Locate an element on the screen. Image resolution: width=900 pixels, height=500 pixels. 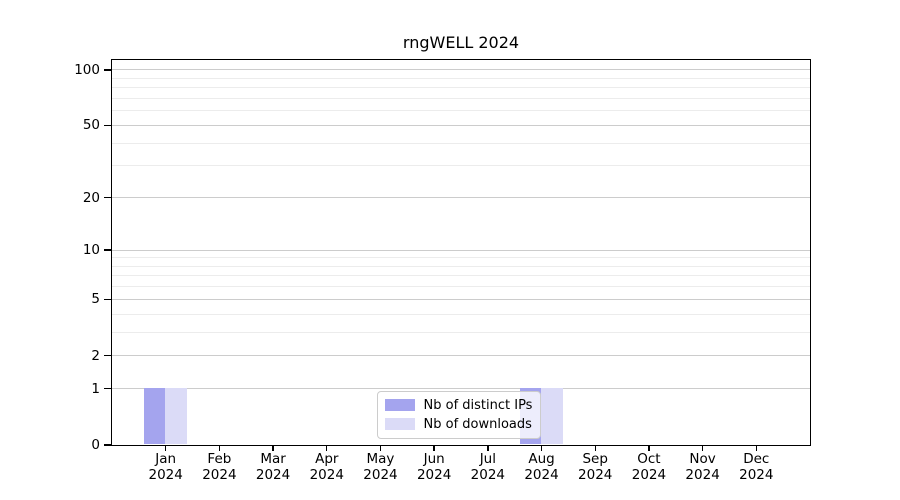
y-tick-label: 2 is located at coordinates (95, 355).